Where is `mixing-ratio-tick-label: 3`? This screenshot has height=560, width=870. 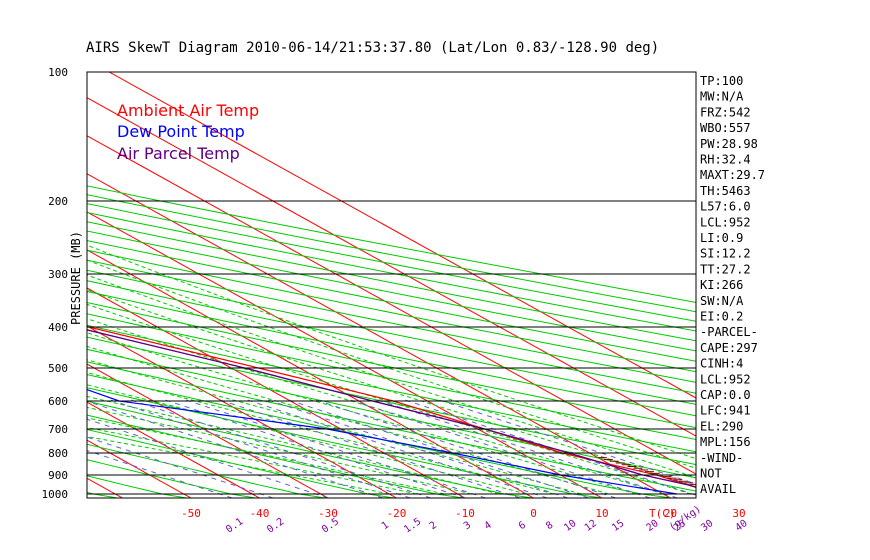
mixing-ratio-tick-label: 3 is located at coordinates (467, 526).